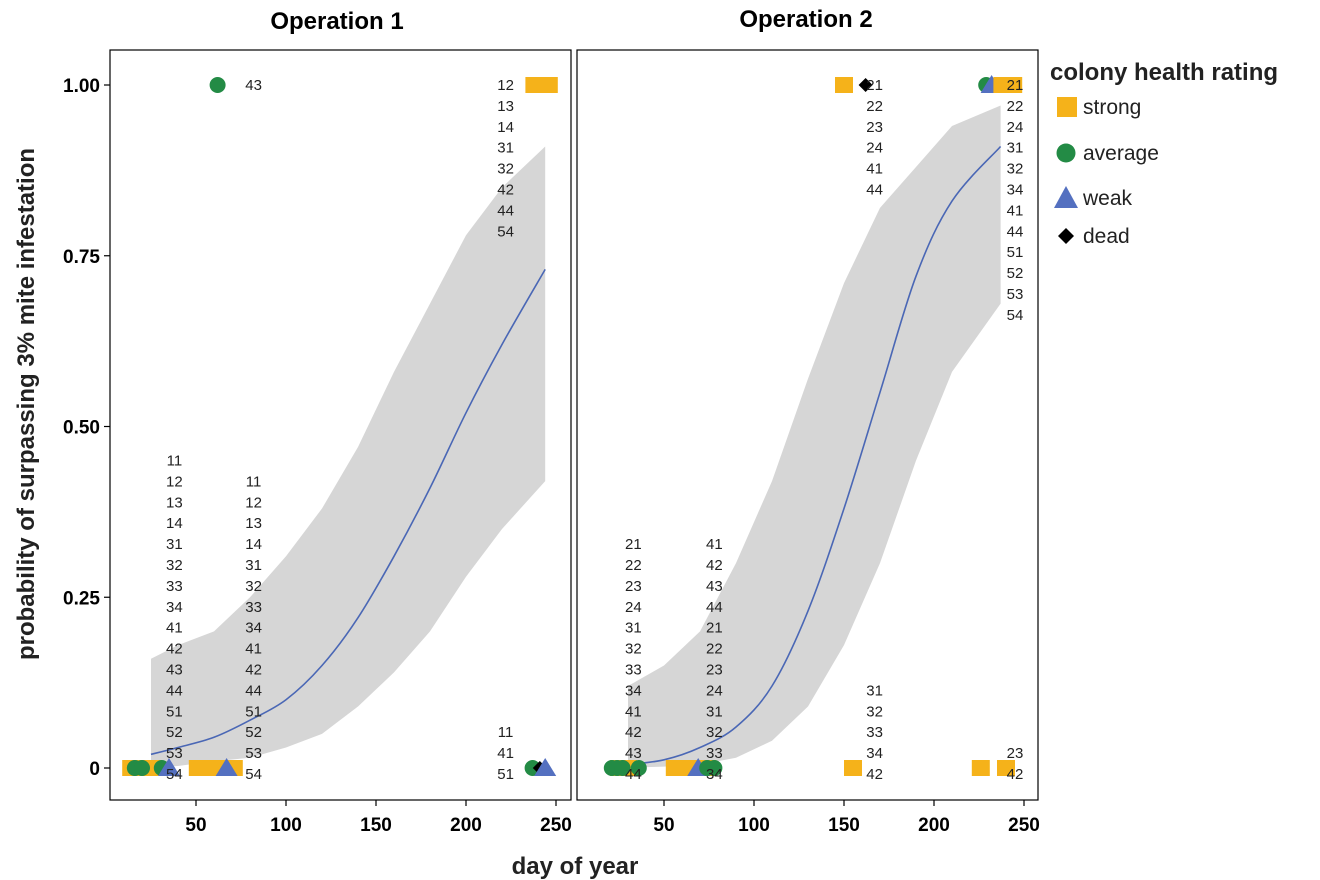  Describe the element at coordinates (81, 257) in the screenshot. I see `y-tick-label: 0.75` at that location.